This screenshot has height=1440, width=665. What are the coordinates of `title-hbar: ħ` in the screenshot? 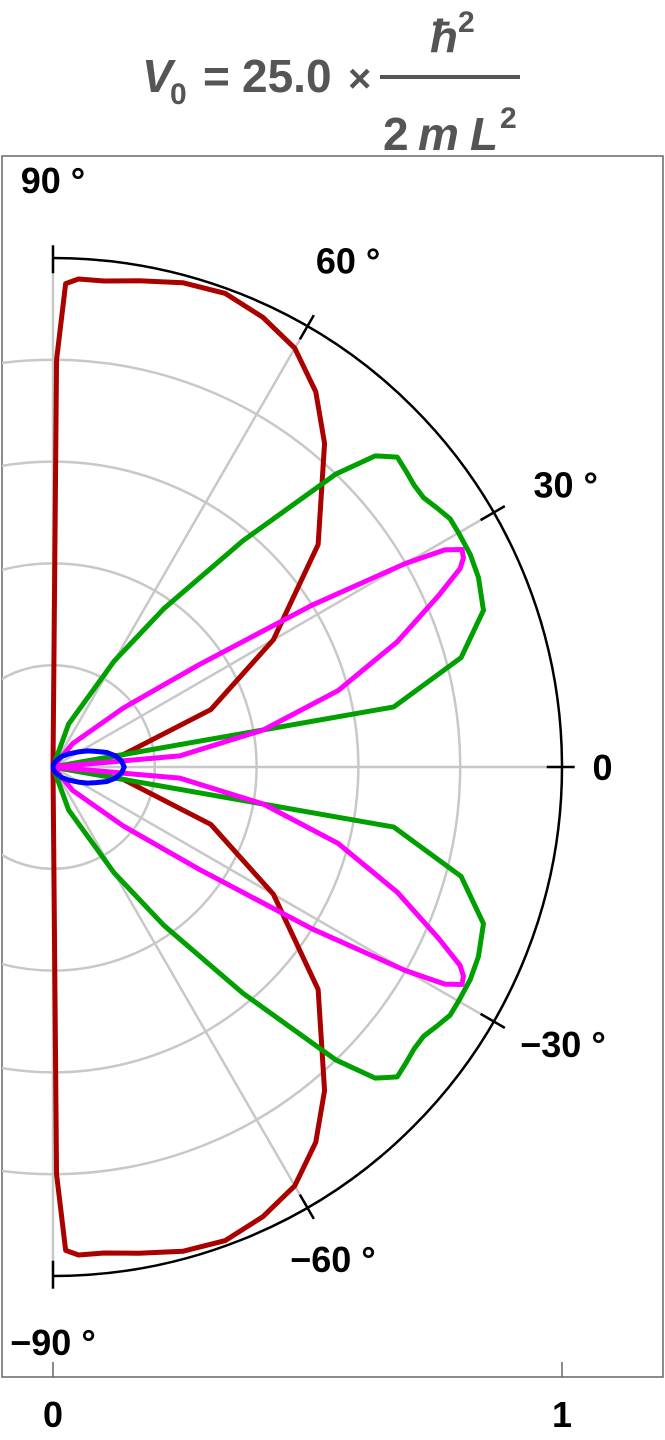 It's located at (444, 36).